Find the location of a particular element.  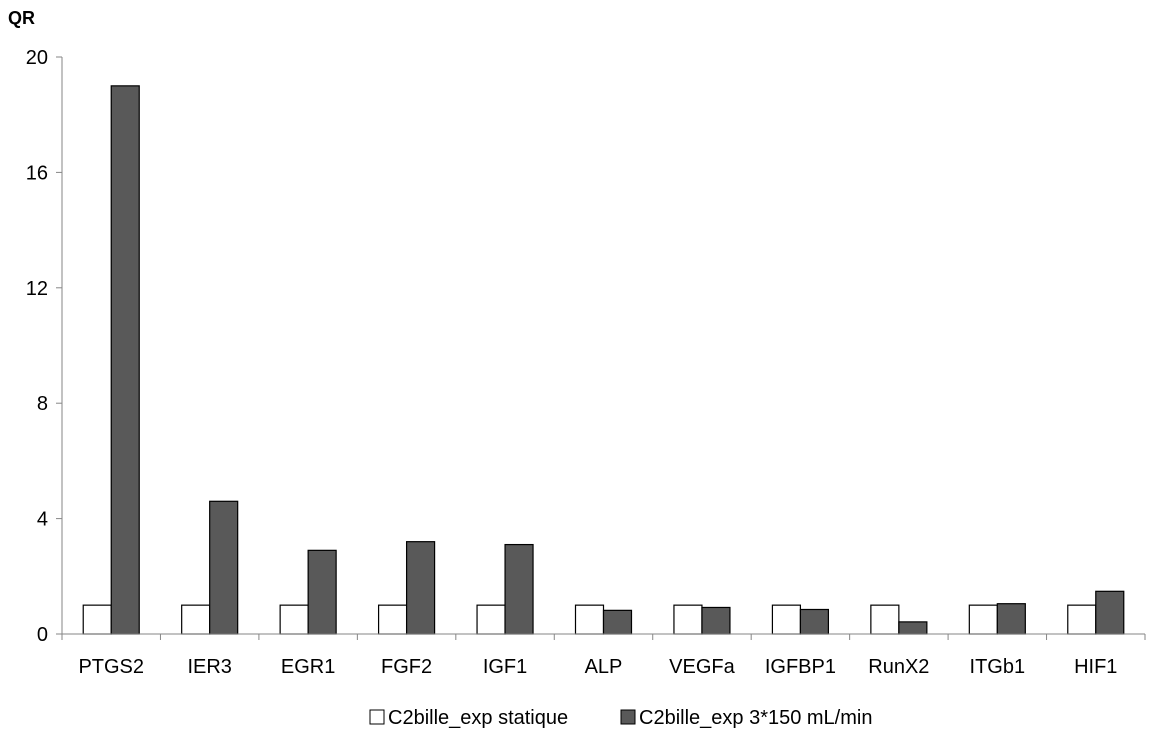

bar-flow-igfbp1 is located at coordinates (814, 621).